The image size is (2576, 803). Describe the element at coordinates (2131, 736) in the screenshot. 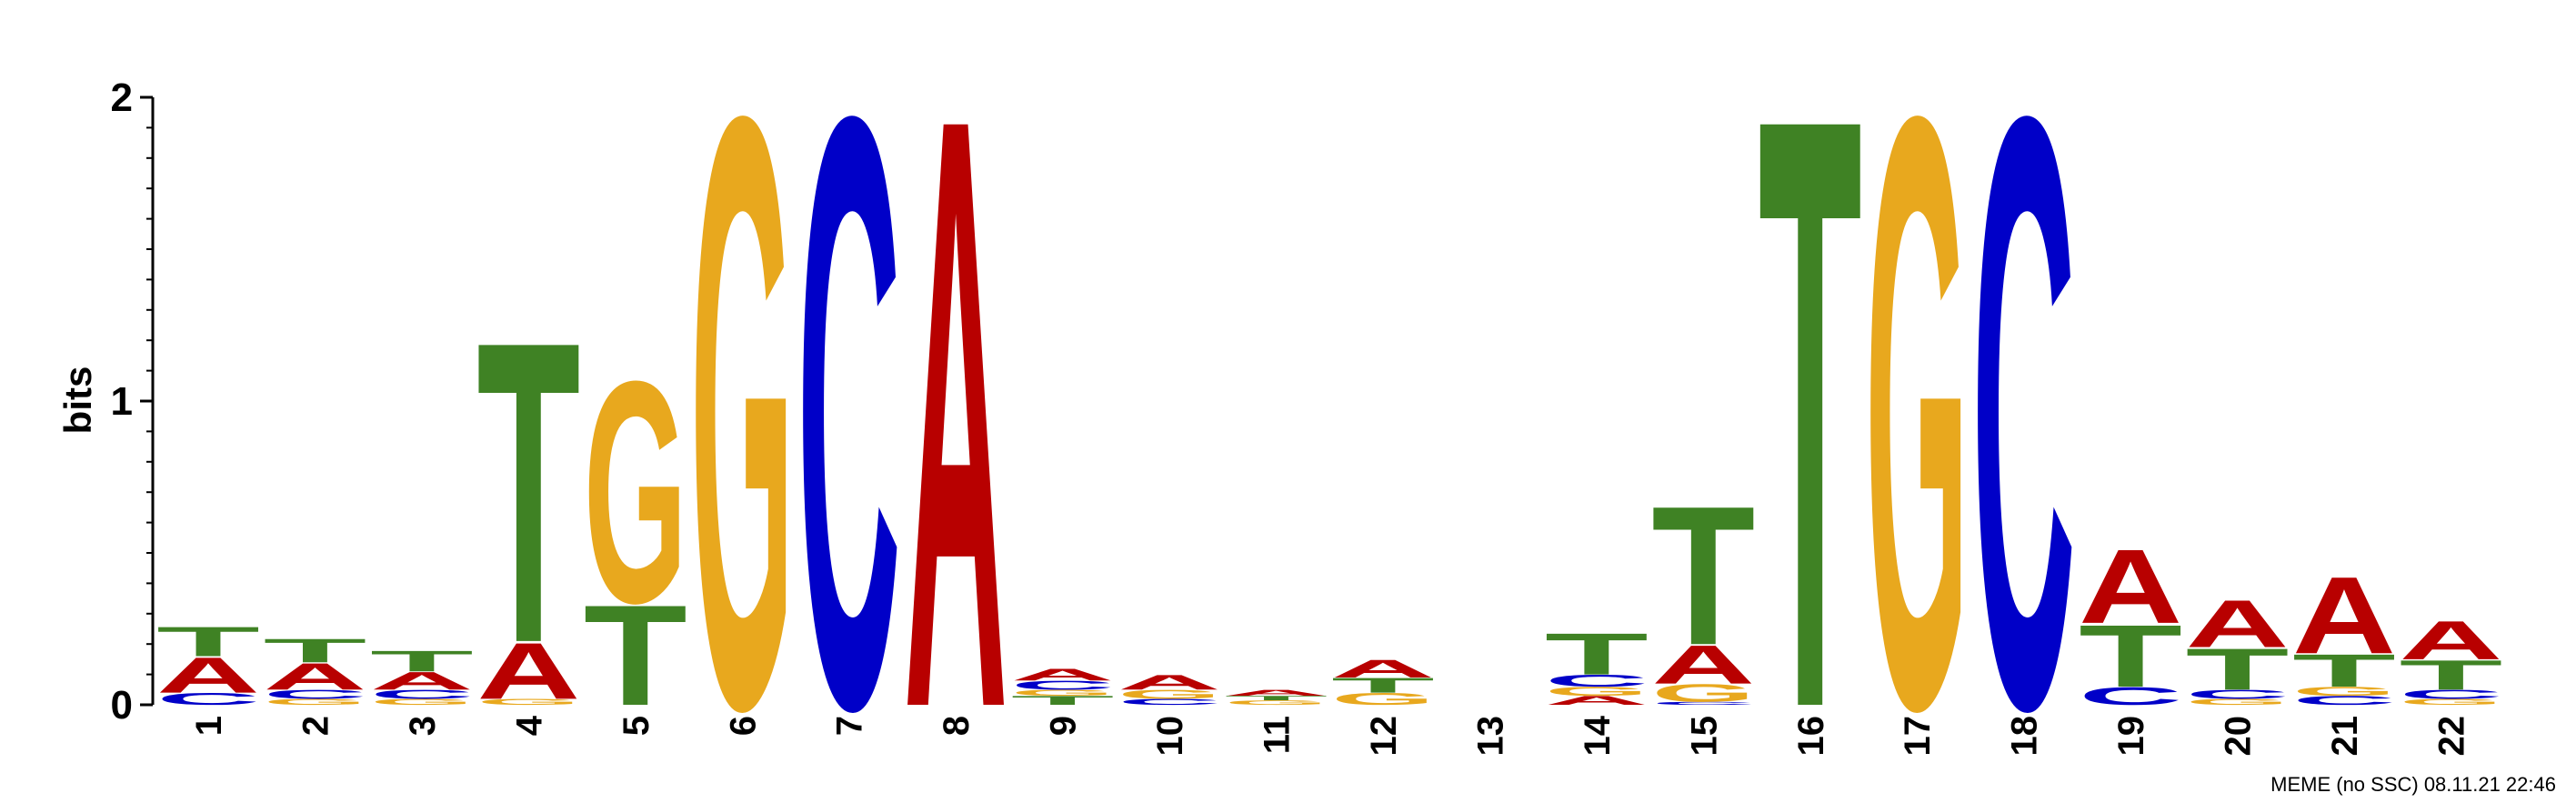

I see `x-tick-label: 19` at that location.